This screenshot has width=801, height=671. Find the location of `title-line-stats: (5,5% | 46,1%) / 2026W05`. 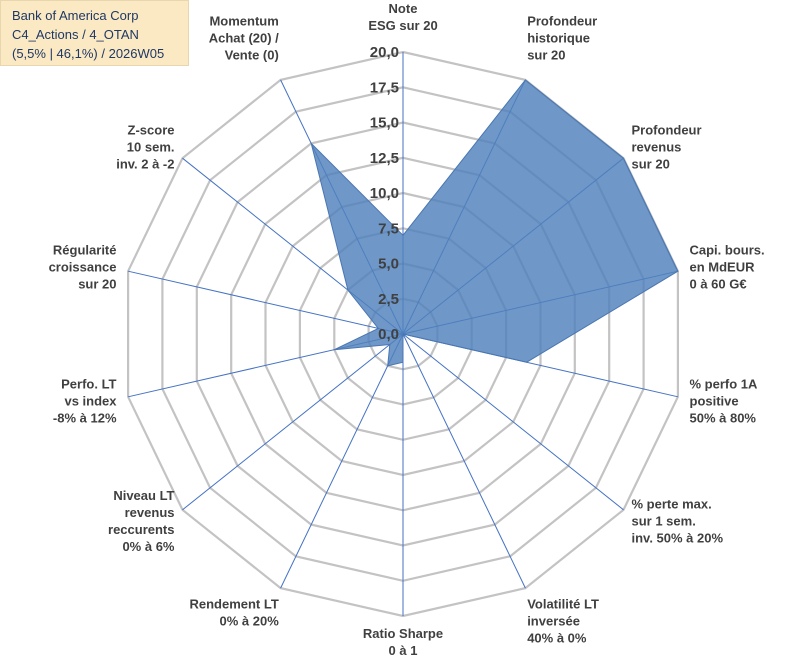

title-line-stats: (5,5% | 46,1%) / 2026W05 is located at coordinates (88, 53).